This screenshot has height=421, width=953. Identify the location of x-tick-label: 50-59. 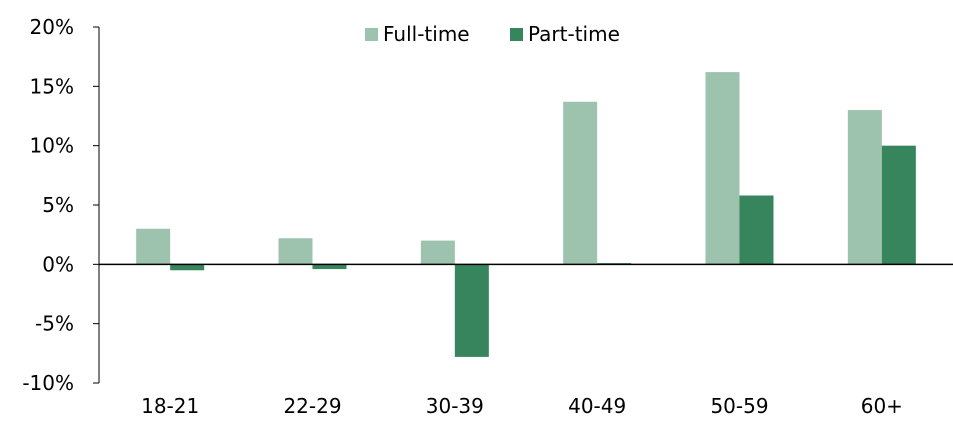
(739, 406).